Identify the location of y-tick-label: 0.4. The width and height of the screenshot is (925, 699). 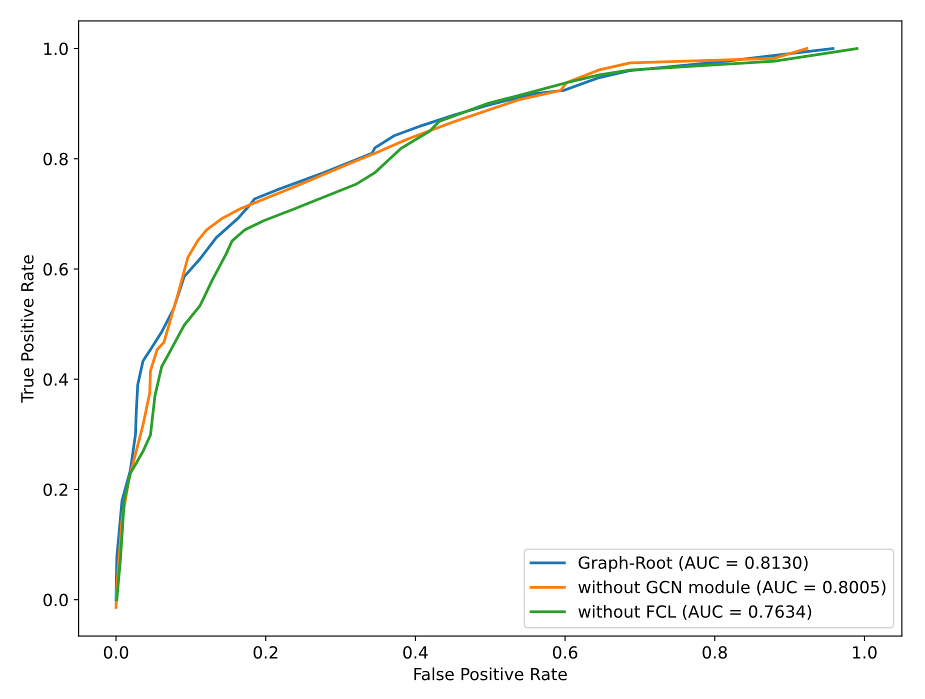
(55, 379).